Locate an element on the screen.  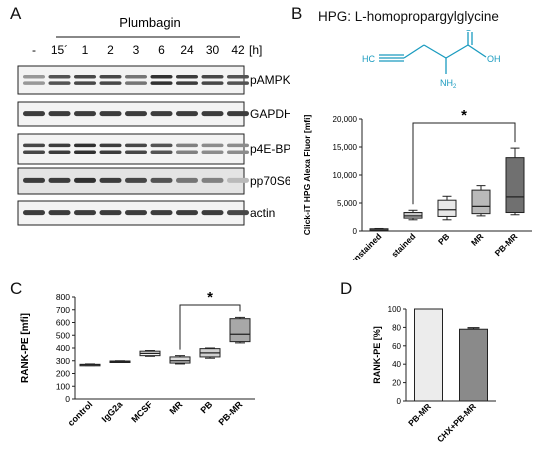
y-tick-label: 5,000 is located at coordinates (347, 203).